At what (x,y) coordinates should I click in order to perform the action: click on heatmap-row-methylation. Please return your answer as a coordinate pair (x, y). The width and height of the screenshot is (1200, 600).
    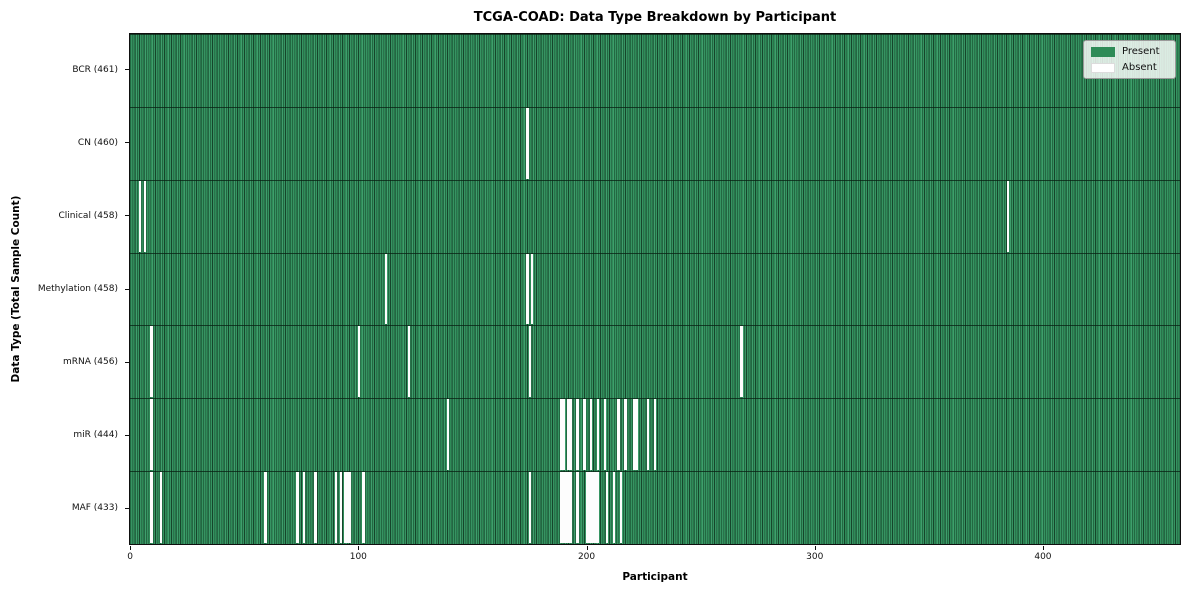
    Looking at the image, I should click on (655, 289).